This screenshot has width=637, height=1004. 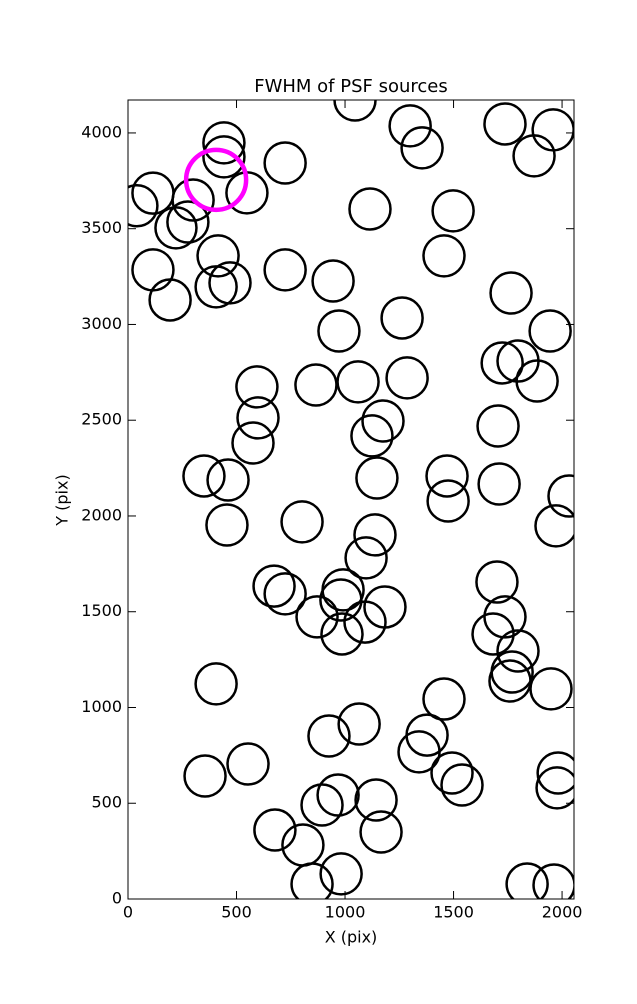 What do you see at coordinates (236, 912) in the screenshot?
I see `x-tick-label: 500` at bounding box center [236, 912].